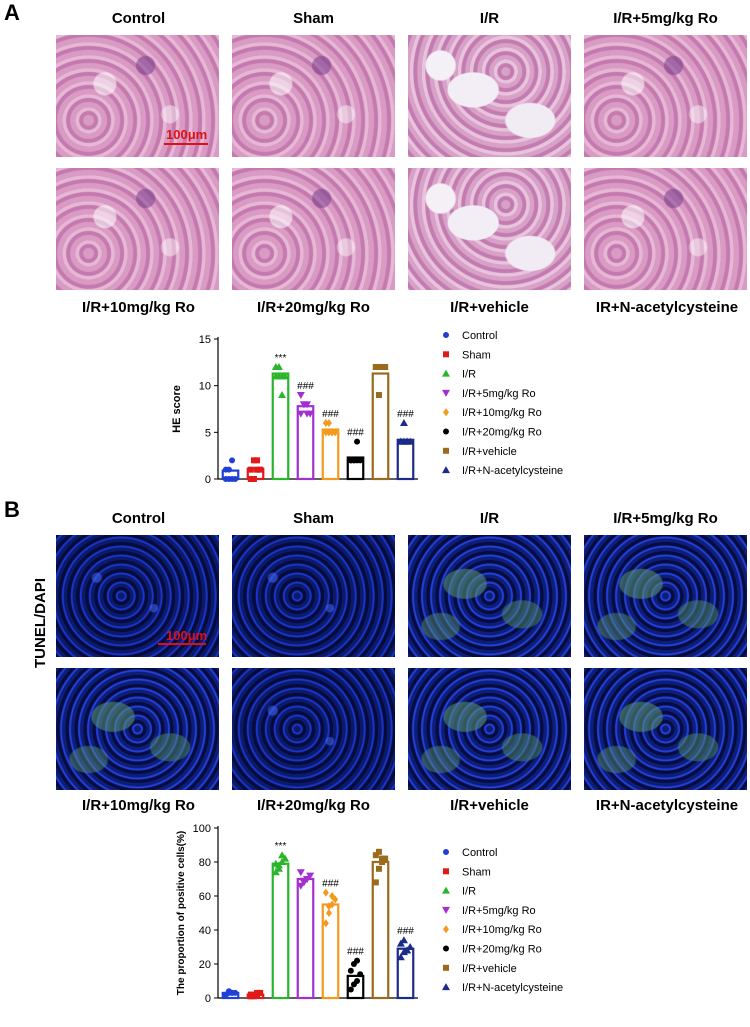 The image size is (750, 1027). I want to click on panel-b-label-ir-5mg: I/R+5mg/kg Ro, so click(665, 518).